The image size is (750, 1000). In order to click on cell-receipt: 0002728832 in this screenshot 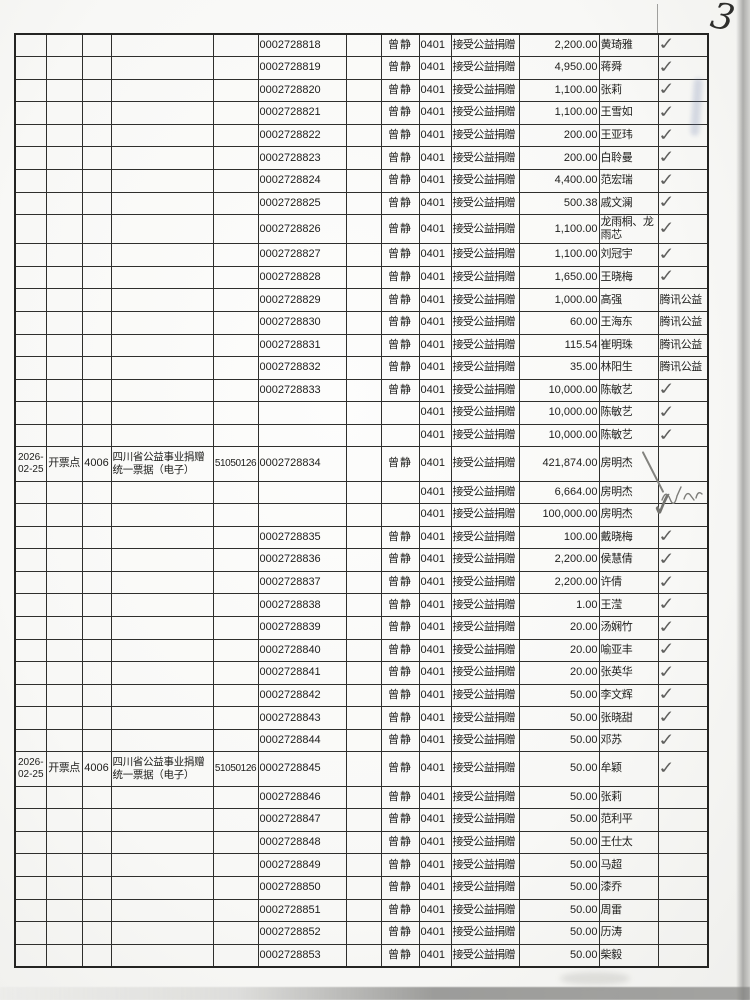, I will do `click(302, 368)`.